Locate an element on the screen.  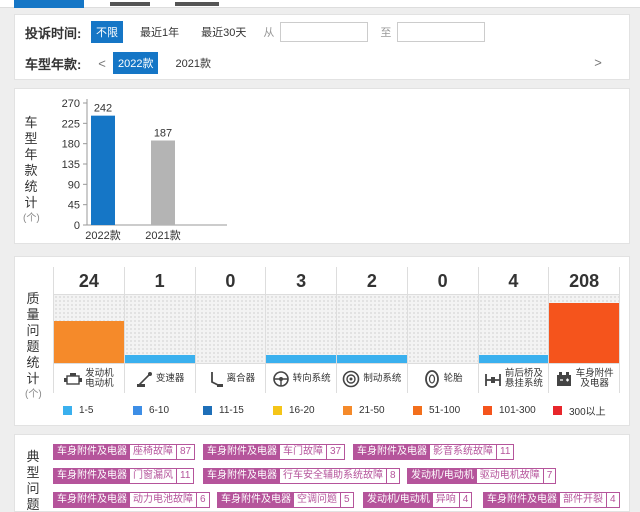
year-prev-arrow: < is located at coordinates (102, 63).